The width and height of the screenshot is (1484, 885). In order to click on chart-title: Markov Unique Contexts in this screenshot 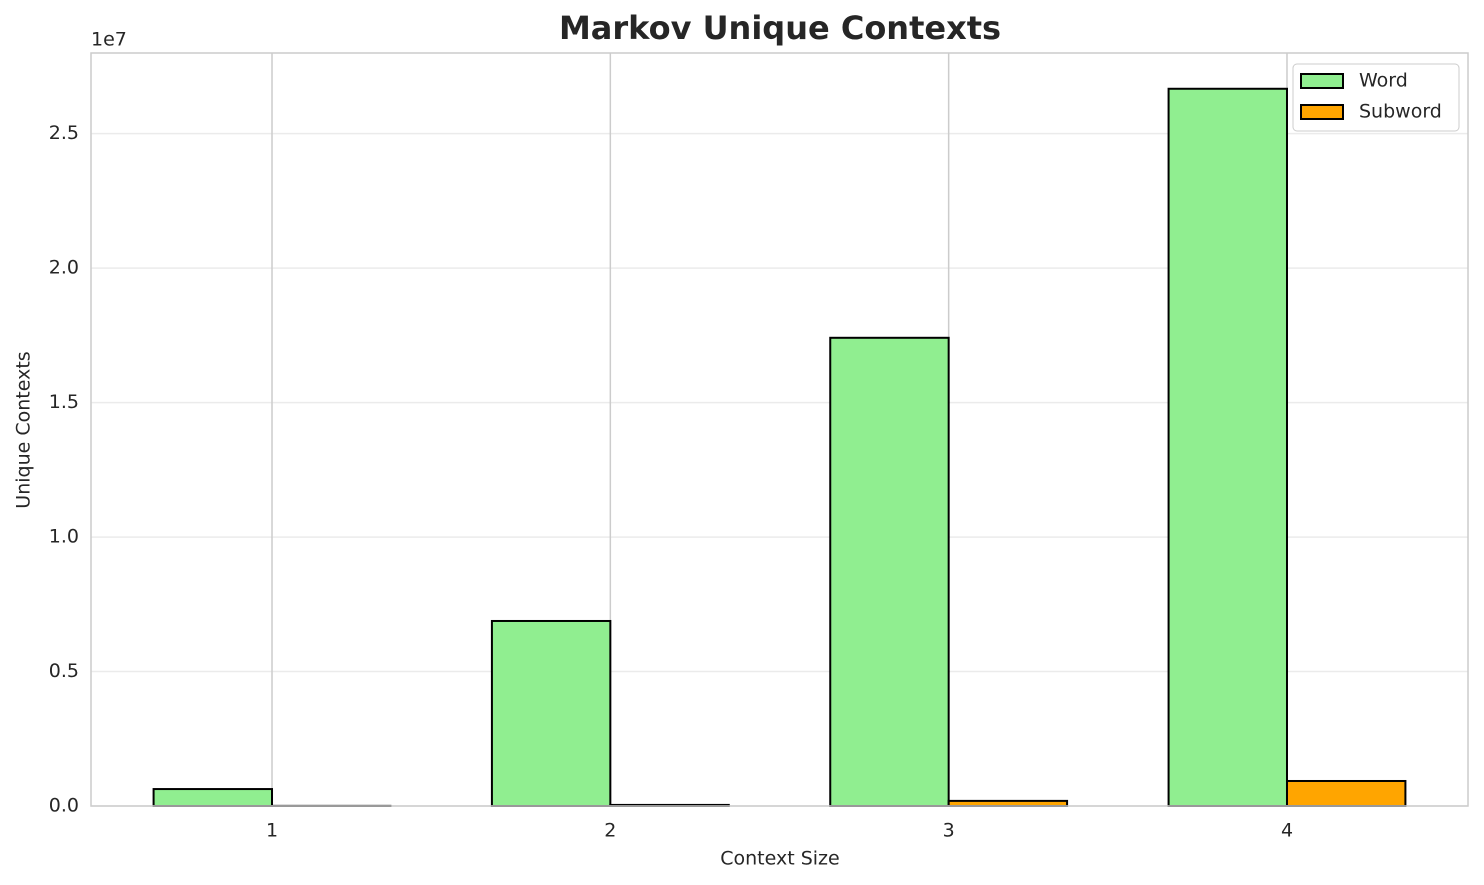, I will do `click(780, 28)`.